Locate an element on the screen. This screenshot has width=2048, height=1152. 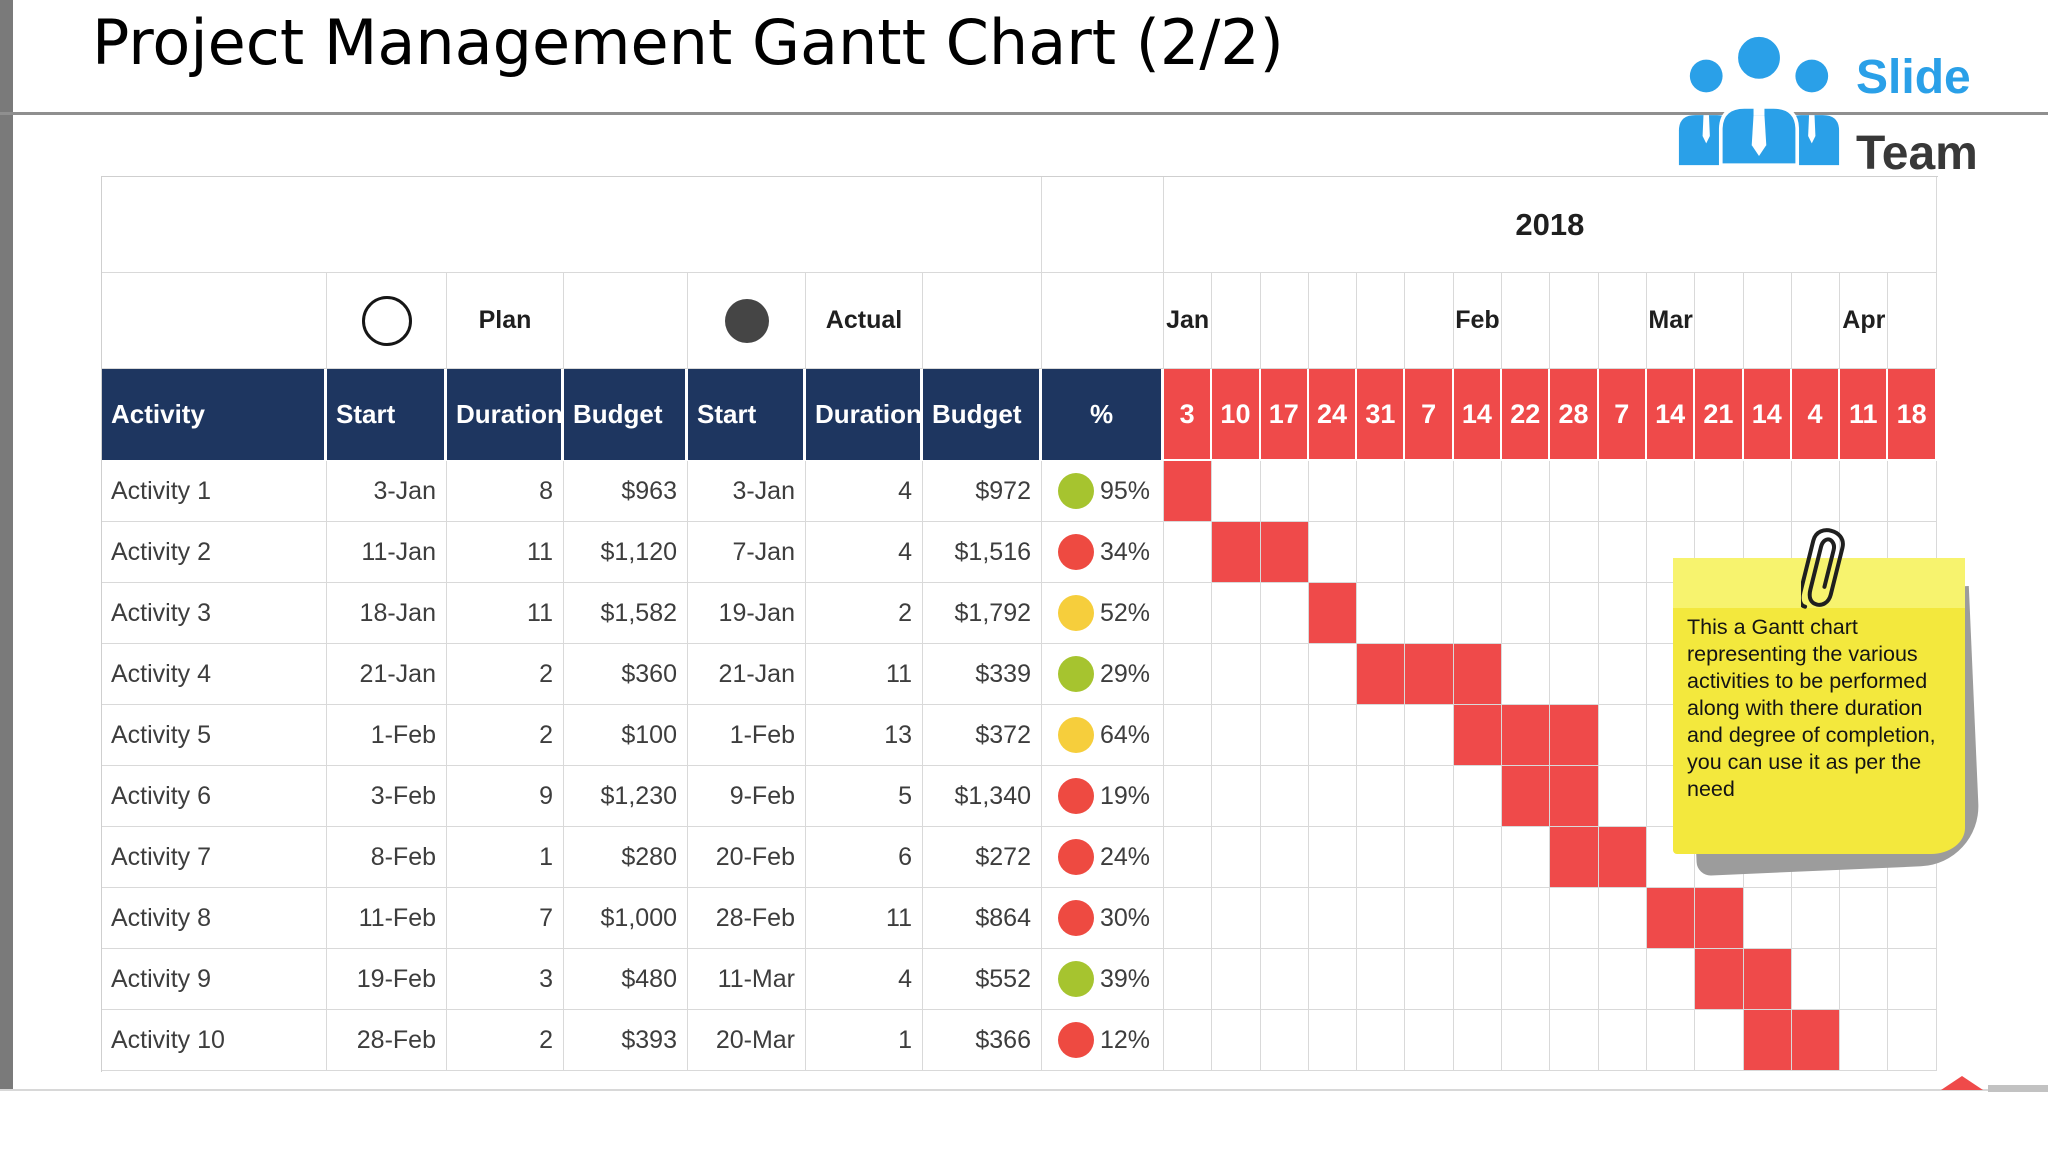
column-header-budget-6: Budget is located at coordinates (982, 415).